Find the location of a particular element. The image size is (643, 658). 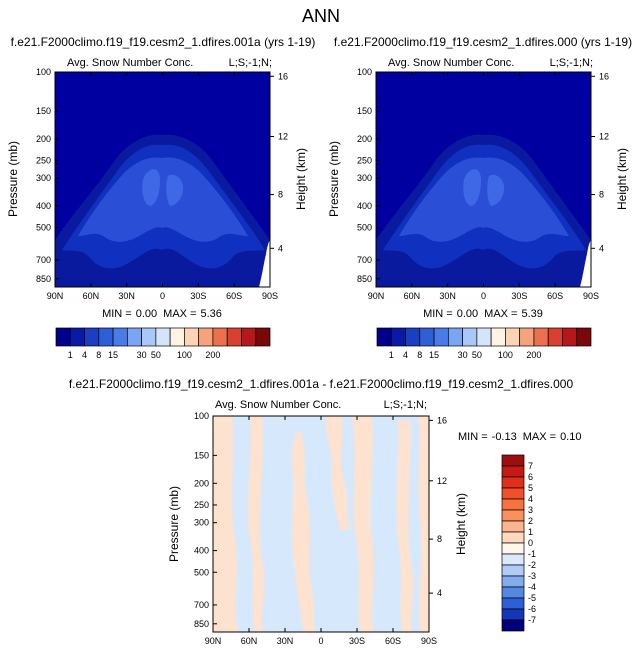

x-tick-label: 30N is located at coordinates (126, 296).